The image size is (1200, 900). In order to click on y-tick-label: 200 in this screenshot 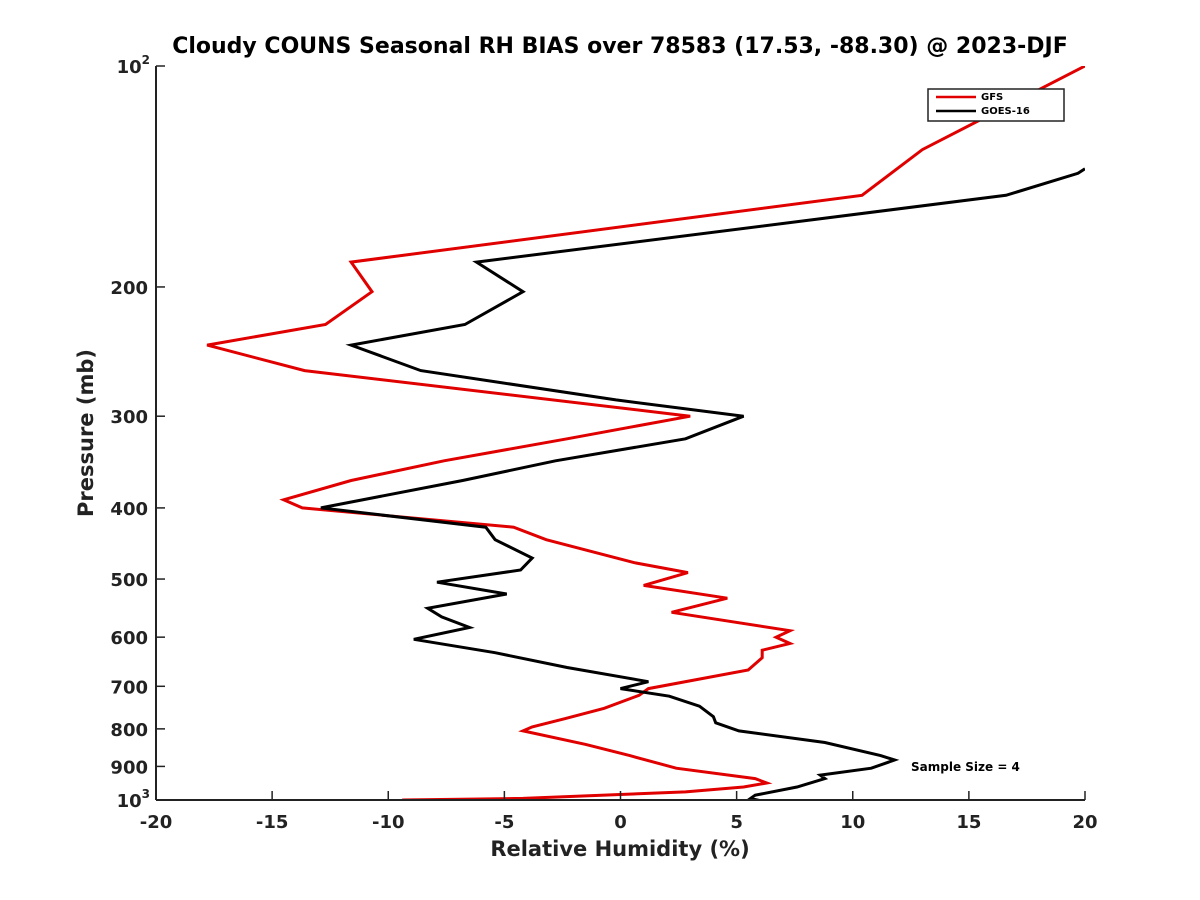, I will do `click(129, 288)`.